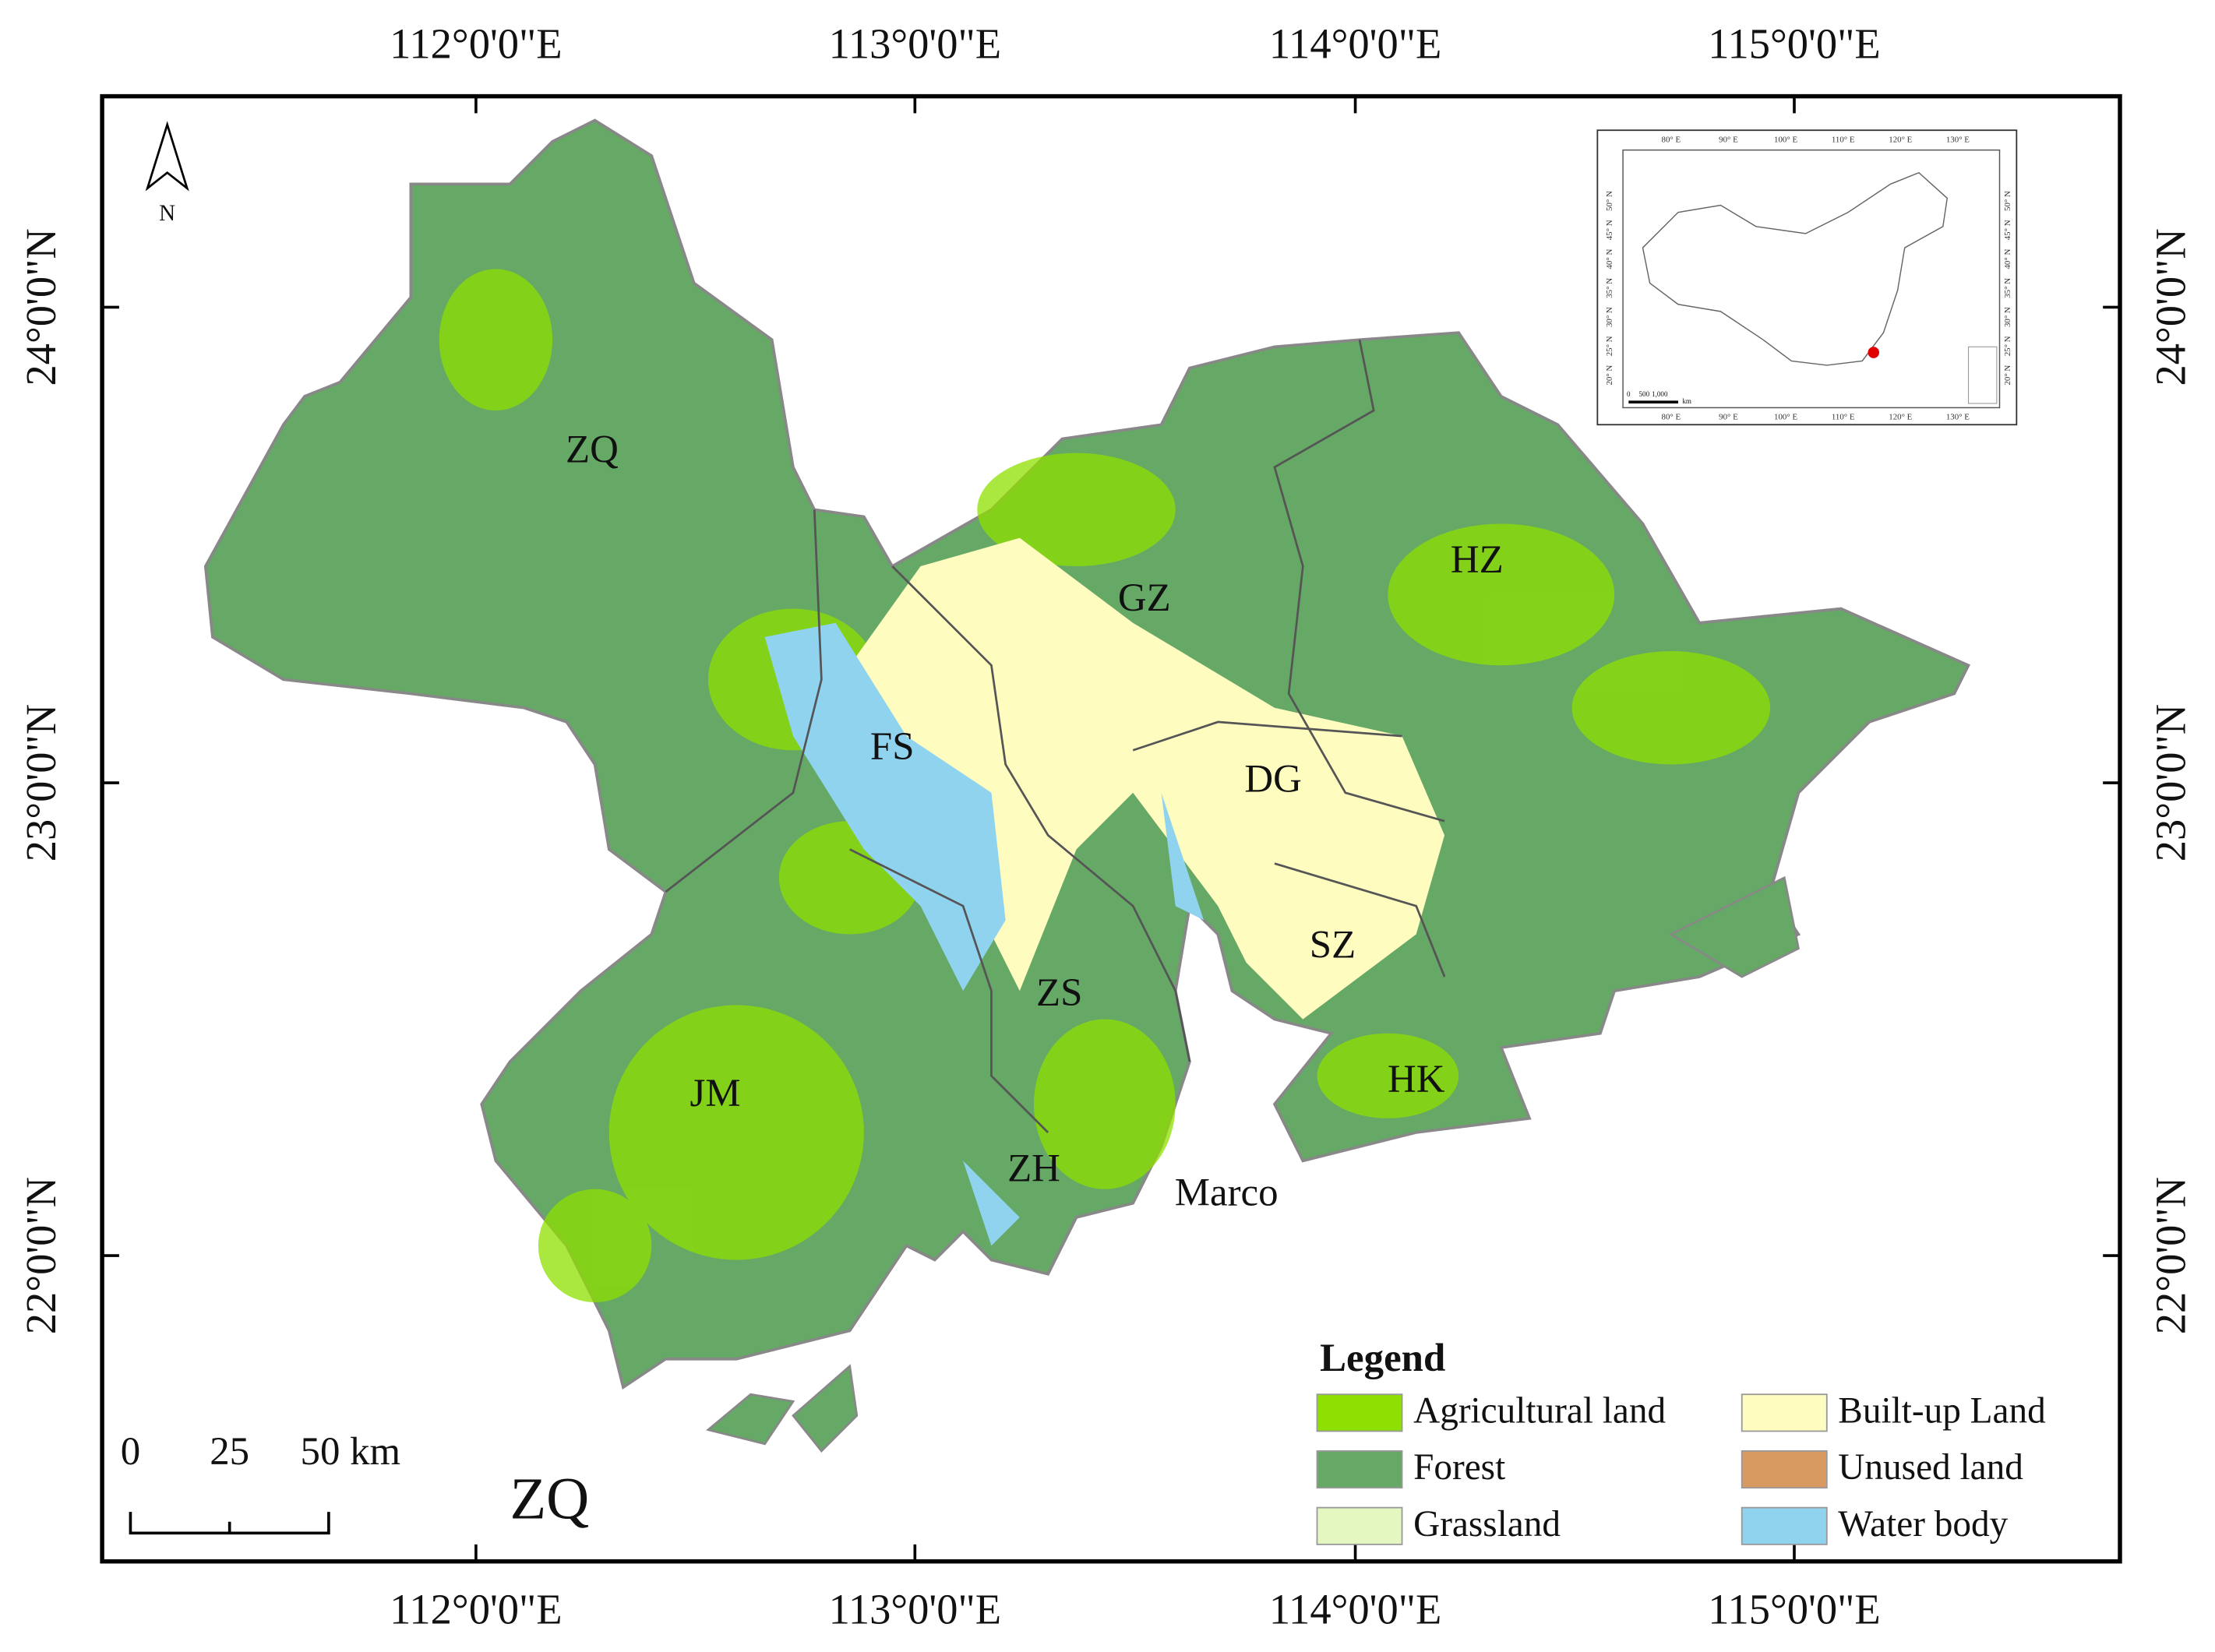 The width and height of the screenshot is (2215, 1652). Describe the element at coordinates (1059, 993) in the screenshot. I see `region-label: ZS` at that location.